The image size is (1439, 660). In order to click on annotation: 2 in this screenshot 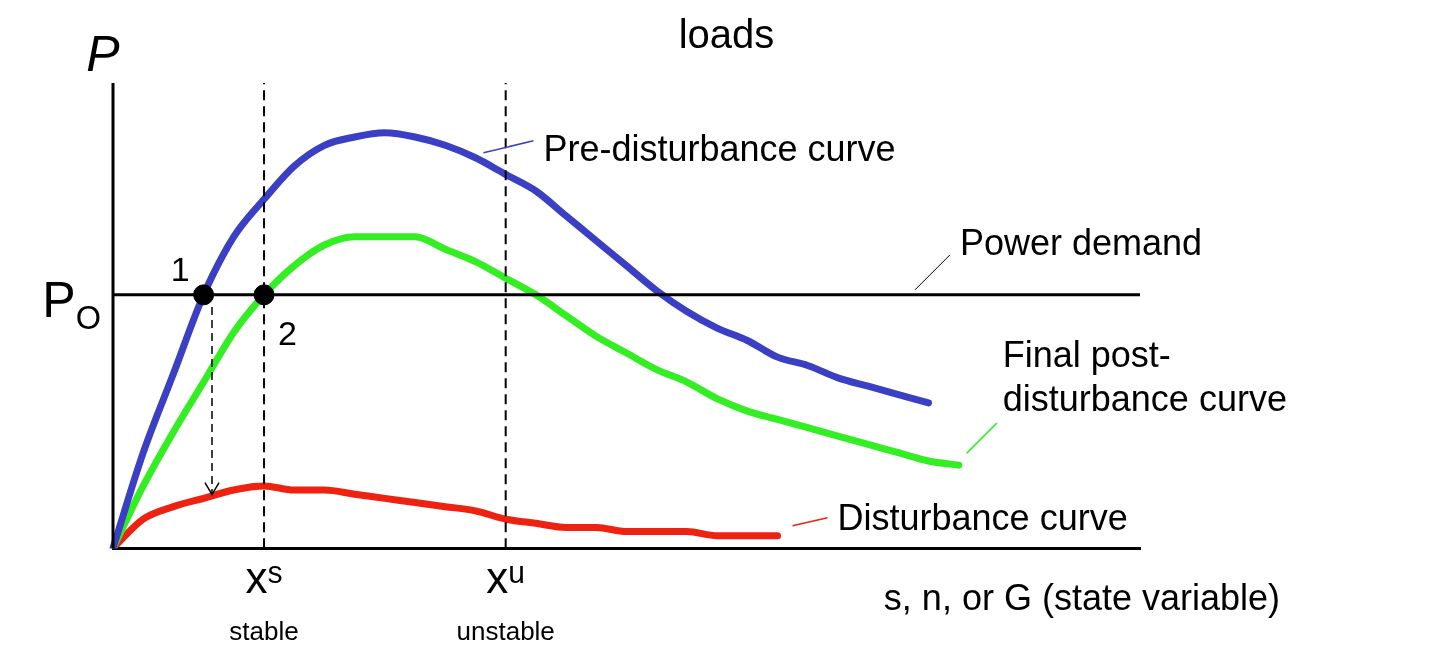, I will do `click(287, 332)`.